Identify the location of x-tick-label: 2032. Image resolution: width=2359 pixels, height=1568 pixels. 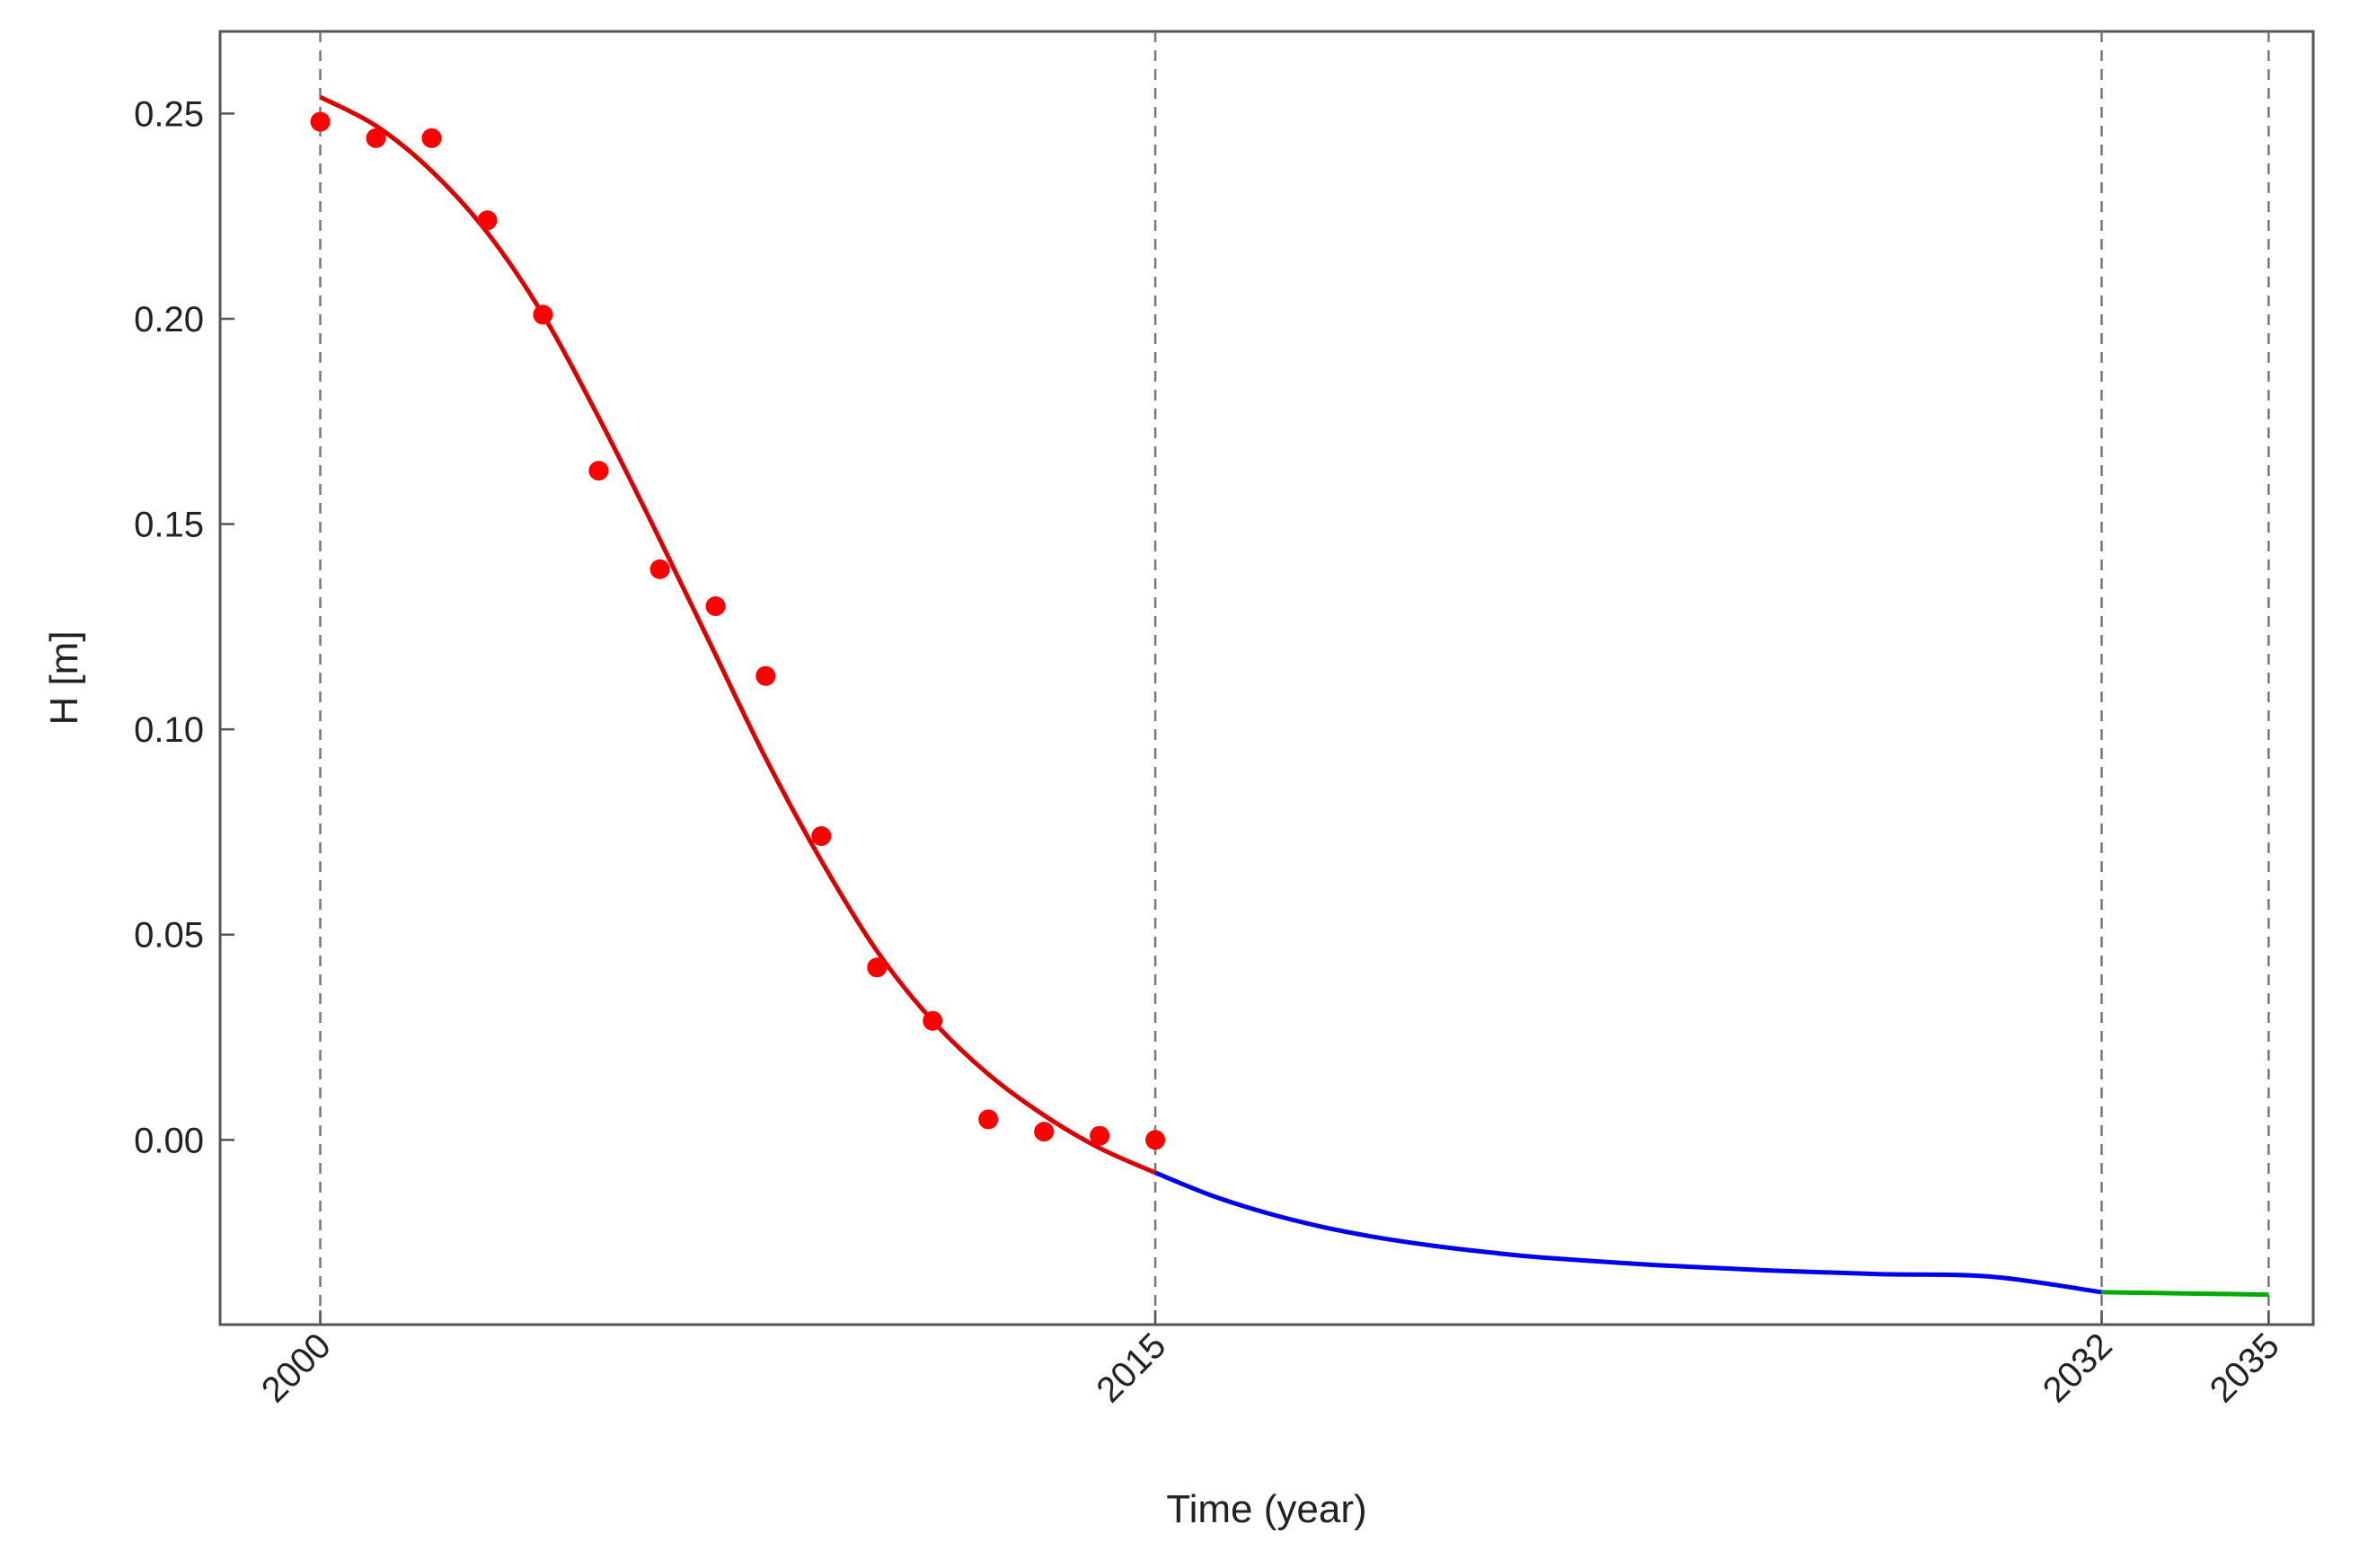
(2078, 1368).